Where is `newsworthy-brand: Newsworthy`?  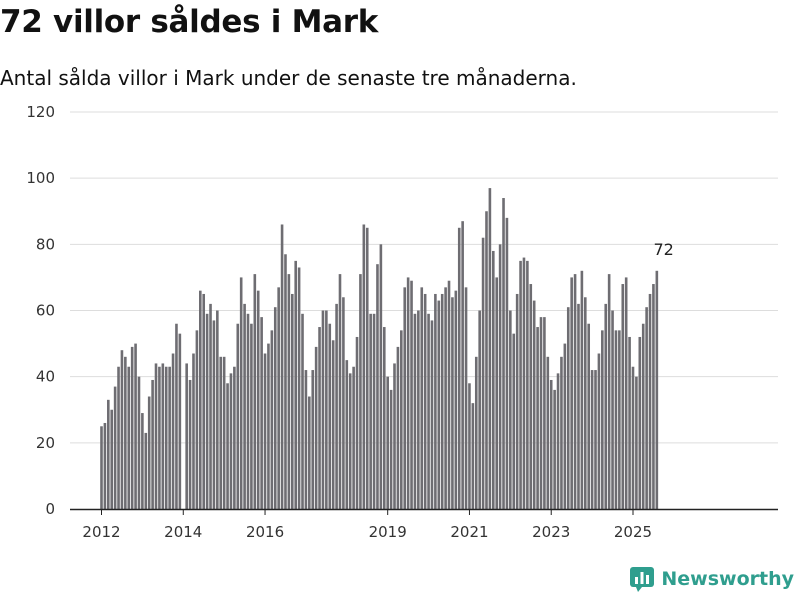 newsworthy-brand: Newsworthy is located at coordinates (711, 579).